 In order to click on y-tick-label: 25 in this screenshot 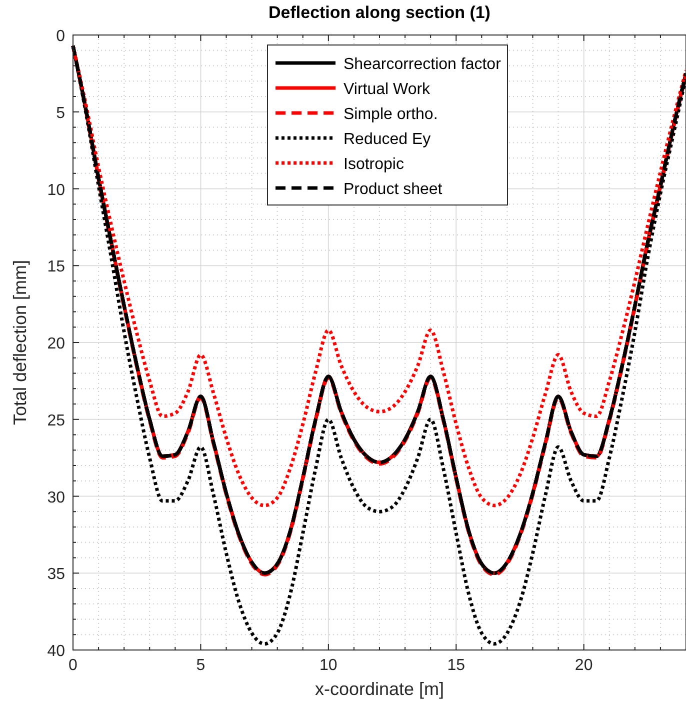, I will do `click(56, 421)`.